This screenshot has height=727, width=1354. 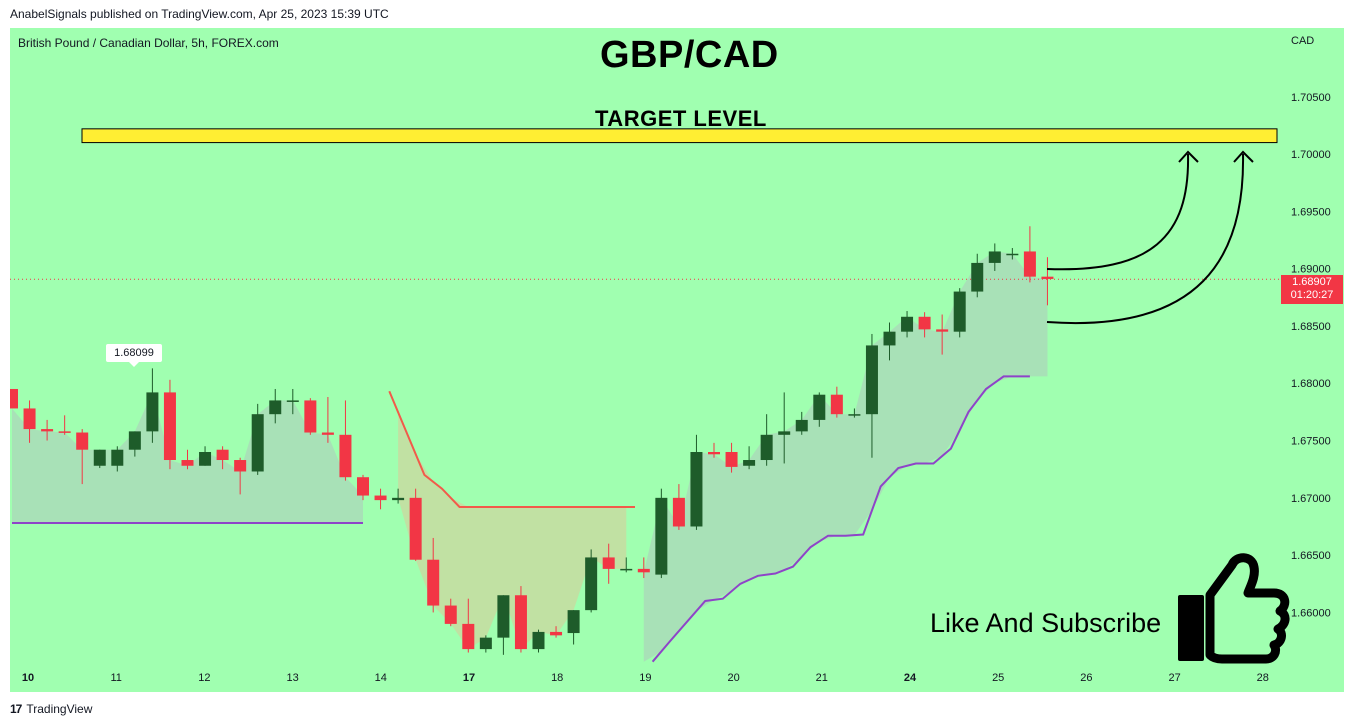 I want to click on x-tick-label: 11, so click(x=115, y=678).